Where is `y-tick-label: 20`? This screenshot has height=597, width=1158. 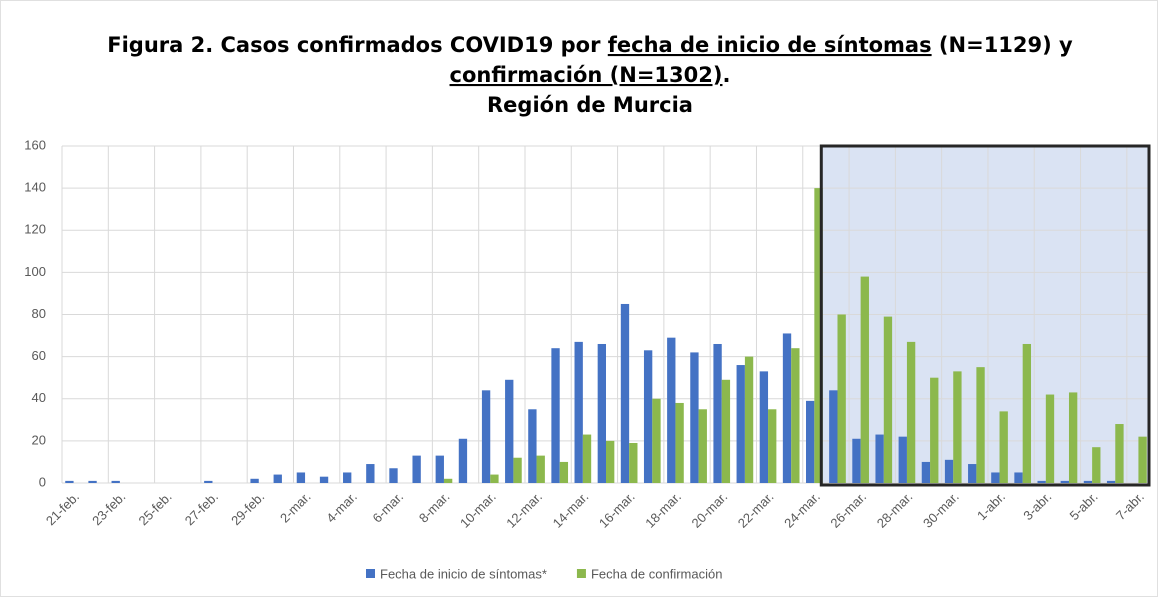
y-tick-label: 20 is located at coordinates (39, 439).